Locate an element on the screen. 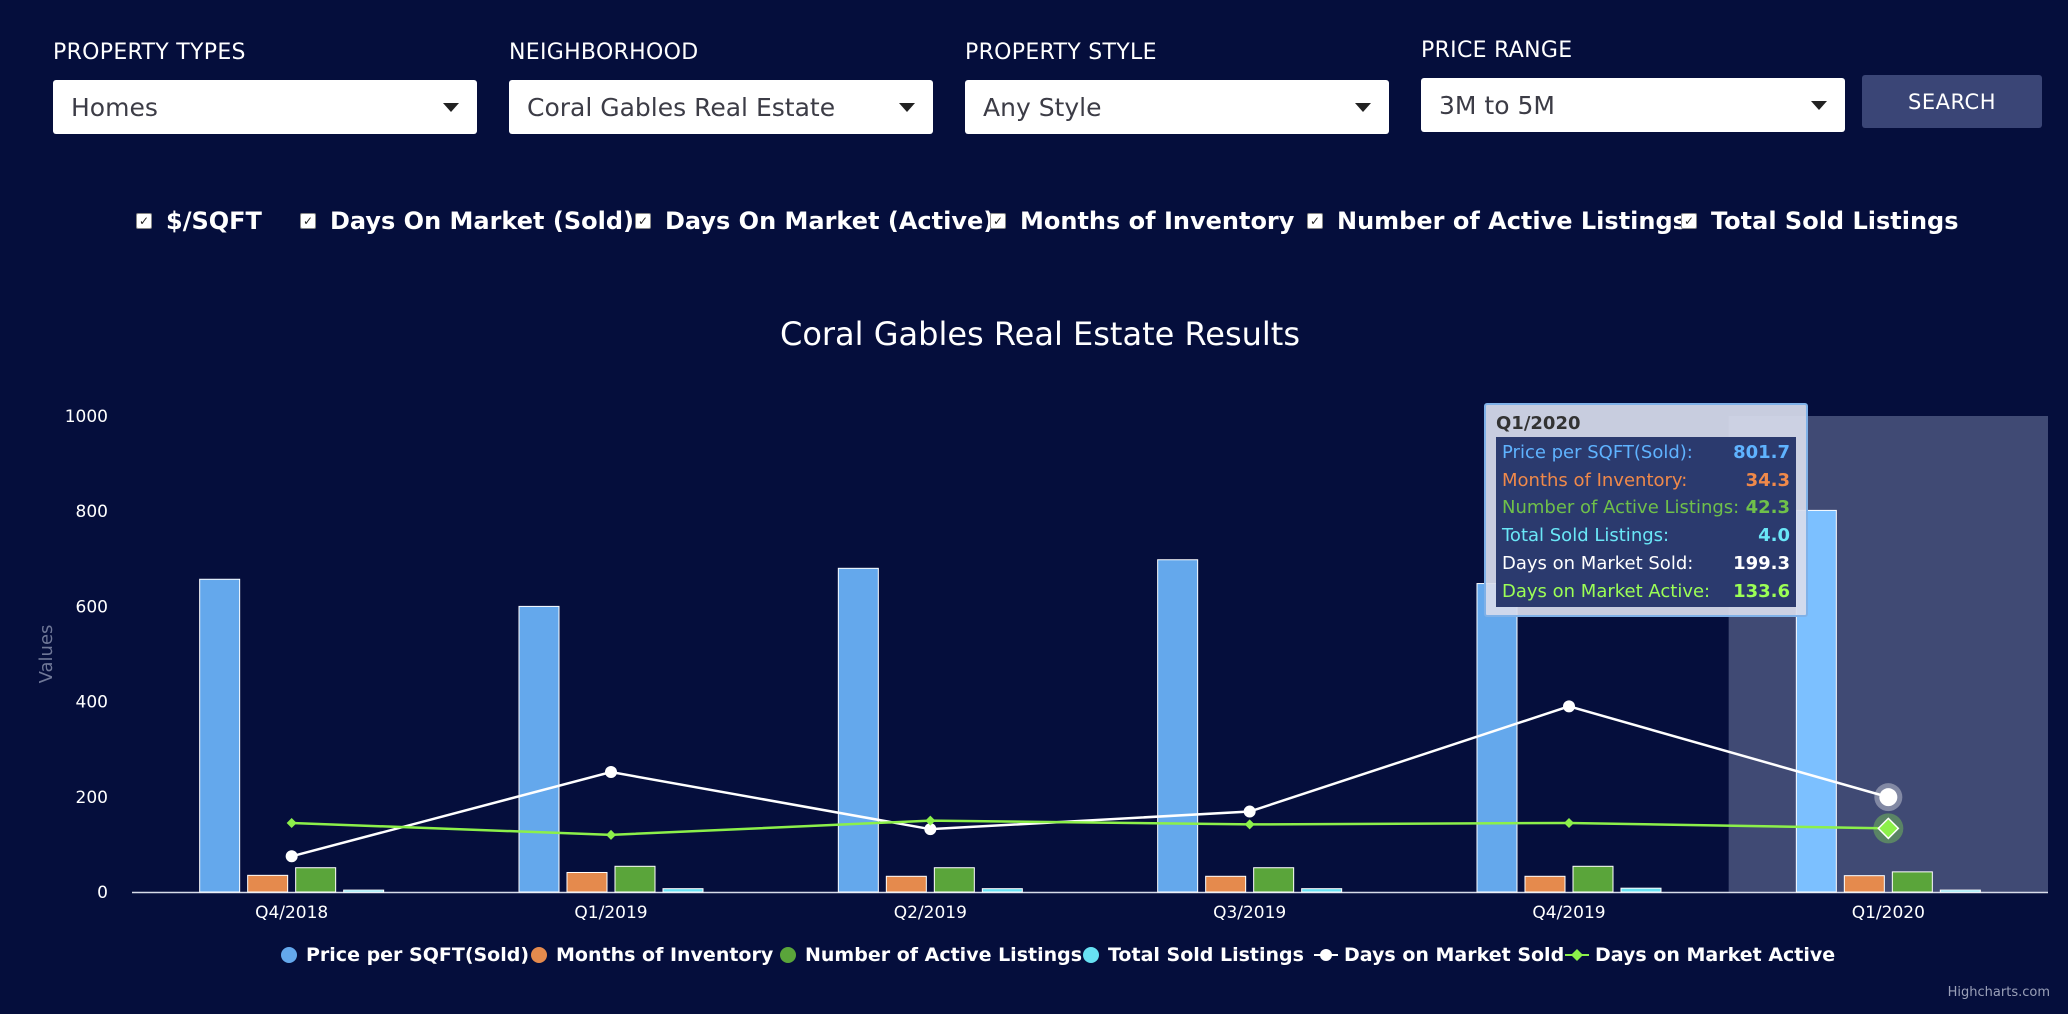 This screenshot has width=2068, height=1014. tooltip-row-value: 199.3 is located at coordinates (1761, 563).